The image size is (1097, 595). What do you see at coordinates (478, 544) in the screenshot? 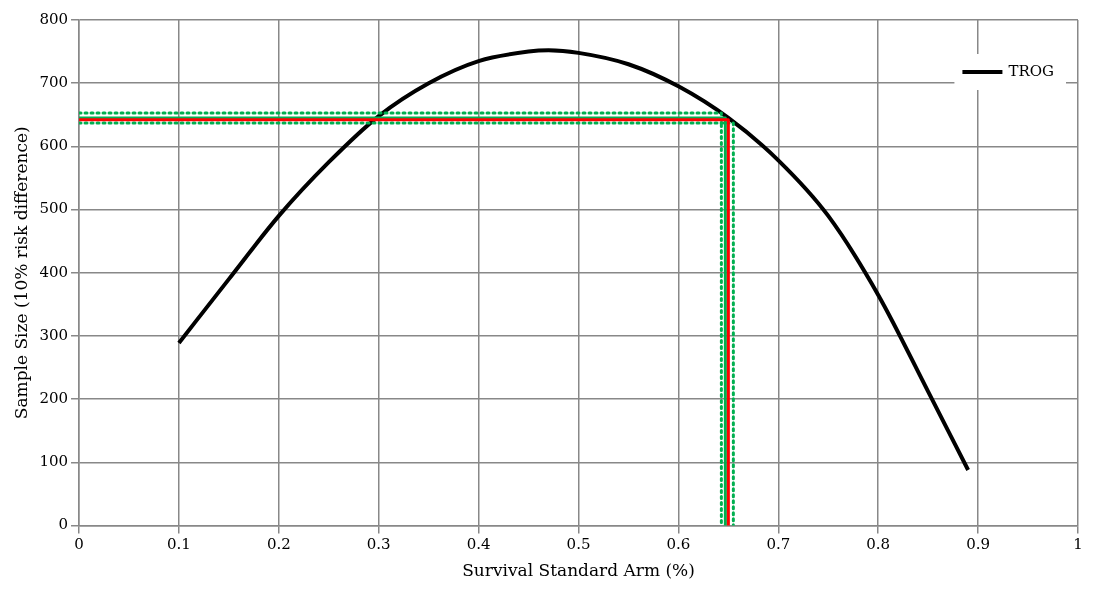
I see `x-tick-label: 0.4` at bounding box center [478, 544].